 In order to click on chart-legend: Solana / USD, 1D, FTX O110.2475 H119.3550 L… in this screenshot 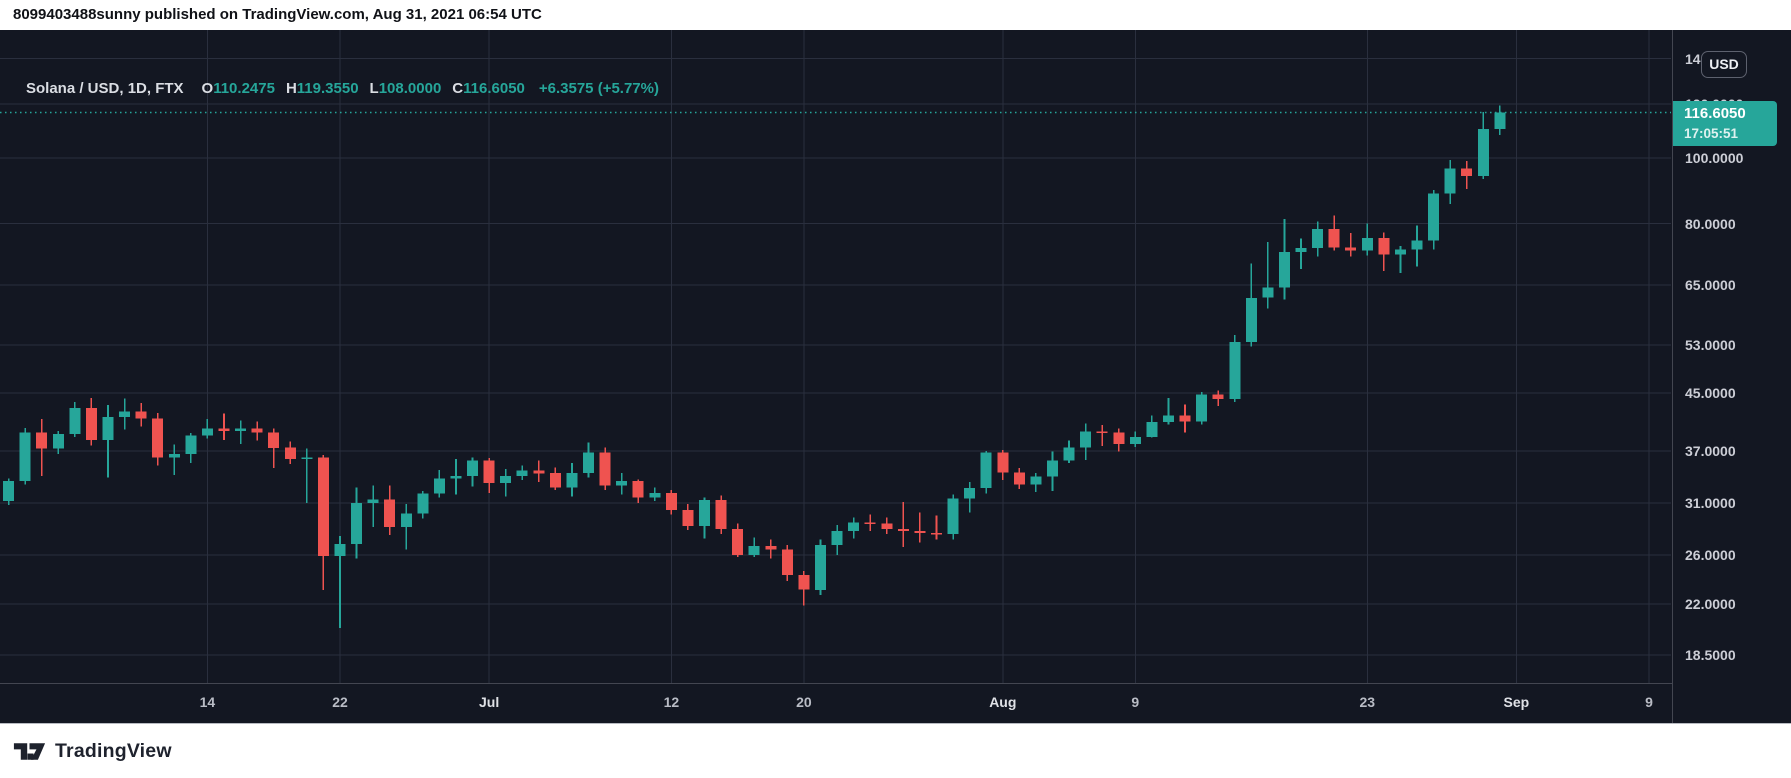, I will do `click(342, 89)`.